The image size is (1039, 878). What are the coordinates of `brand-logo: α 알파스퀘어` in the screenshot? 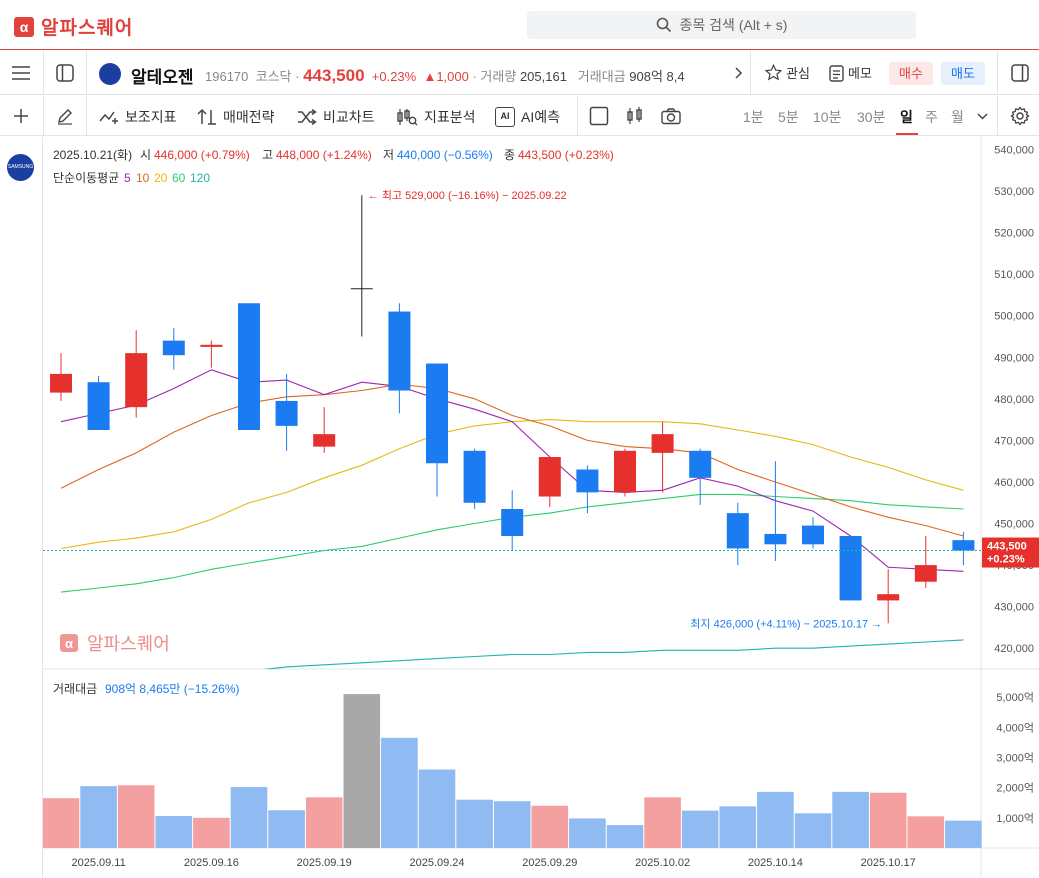 It's located at (73, 26).